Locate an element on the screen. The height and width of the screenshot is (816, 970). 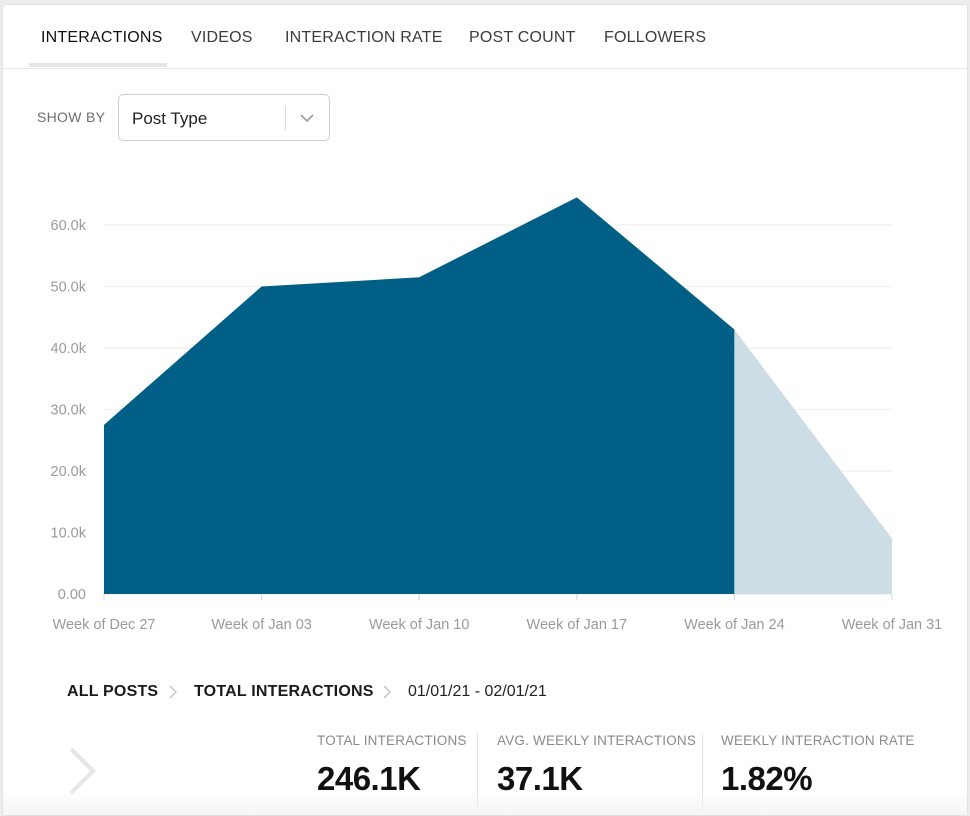
stat-weekly-interaction-rate: WEEKLY INTERACTION RATE 1.82% is located at coordinates (818, 765).